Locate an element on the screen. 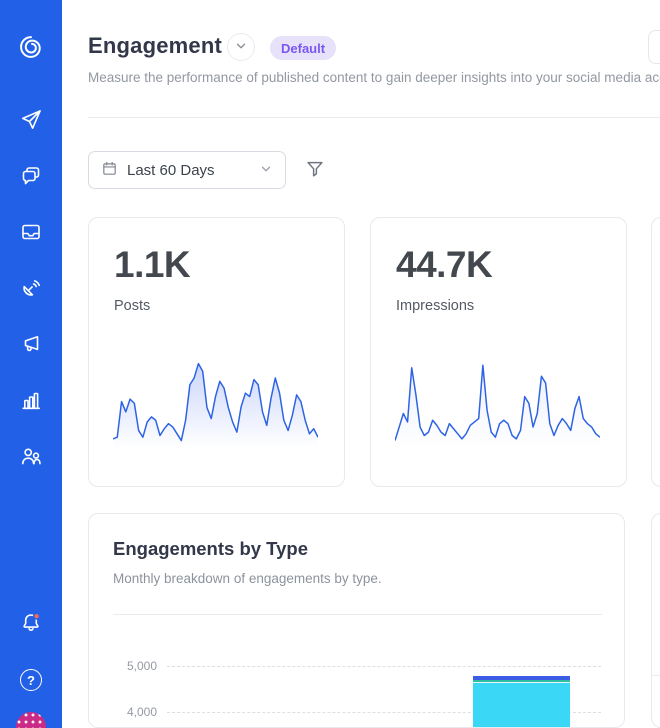 The height and width of the screenshot is (728, 660). question-mark-icon: ? is located at coordinates (31, 680).